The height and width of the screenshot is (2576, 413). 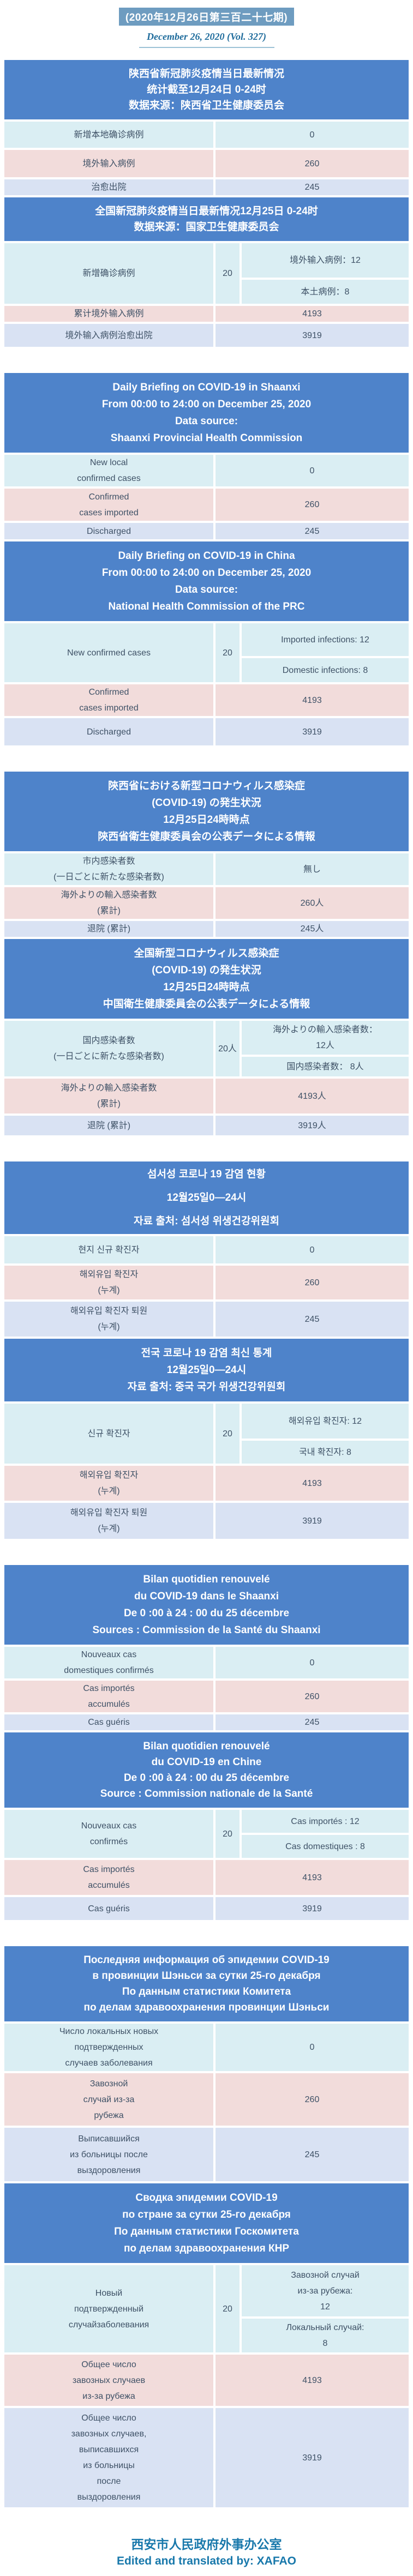 What do you see at coordinates (108, 1521) in the screenshot?
I see `row-label: 해외유입 확진자 퇴원 (누계)` at bounding box center [108, 1521].